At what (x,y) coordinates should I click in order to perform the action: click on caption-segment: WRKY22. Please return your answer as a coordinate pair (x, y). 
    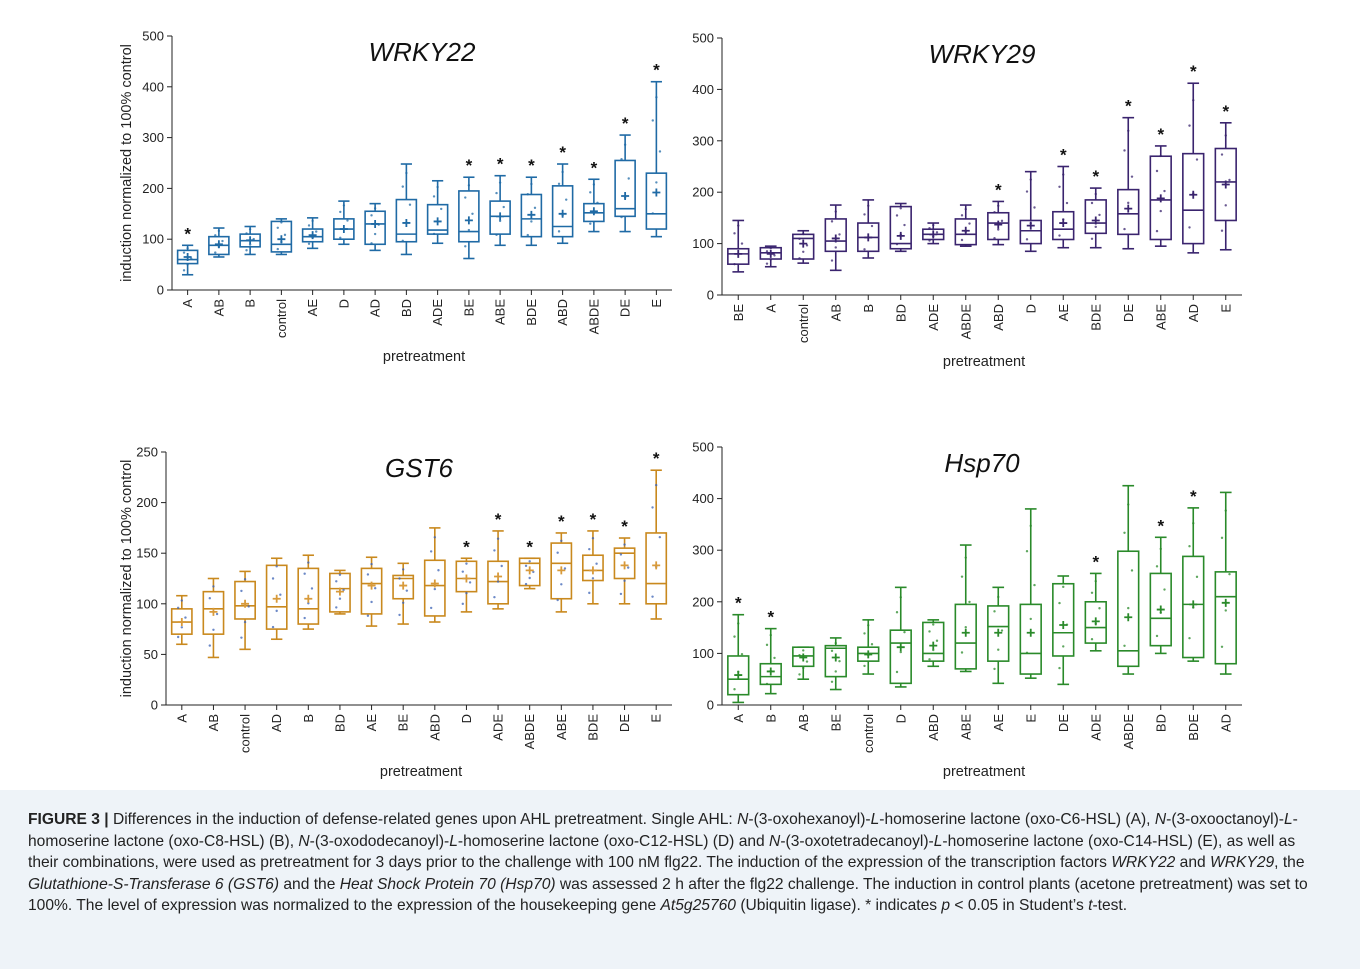
    Looking at the image, I should click on (1143, 863).